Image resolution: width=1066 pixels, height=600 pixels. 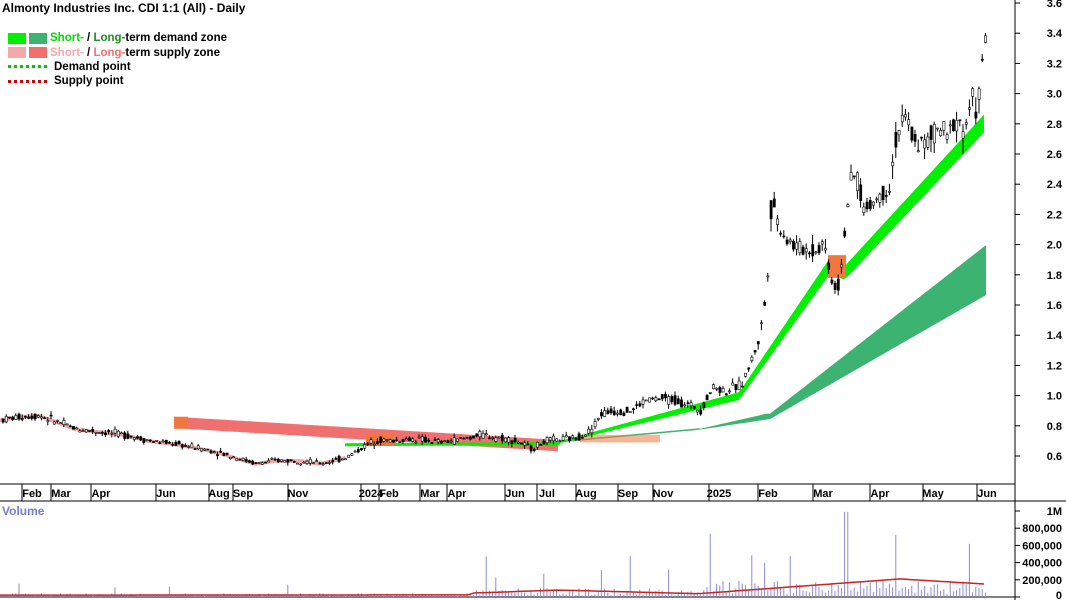 What do you see at coordinates (628, 494) in the screenshot?
I see `date-tick-label: Sep` at bounding box center [628, 494].